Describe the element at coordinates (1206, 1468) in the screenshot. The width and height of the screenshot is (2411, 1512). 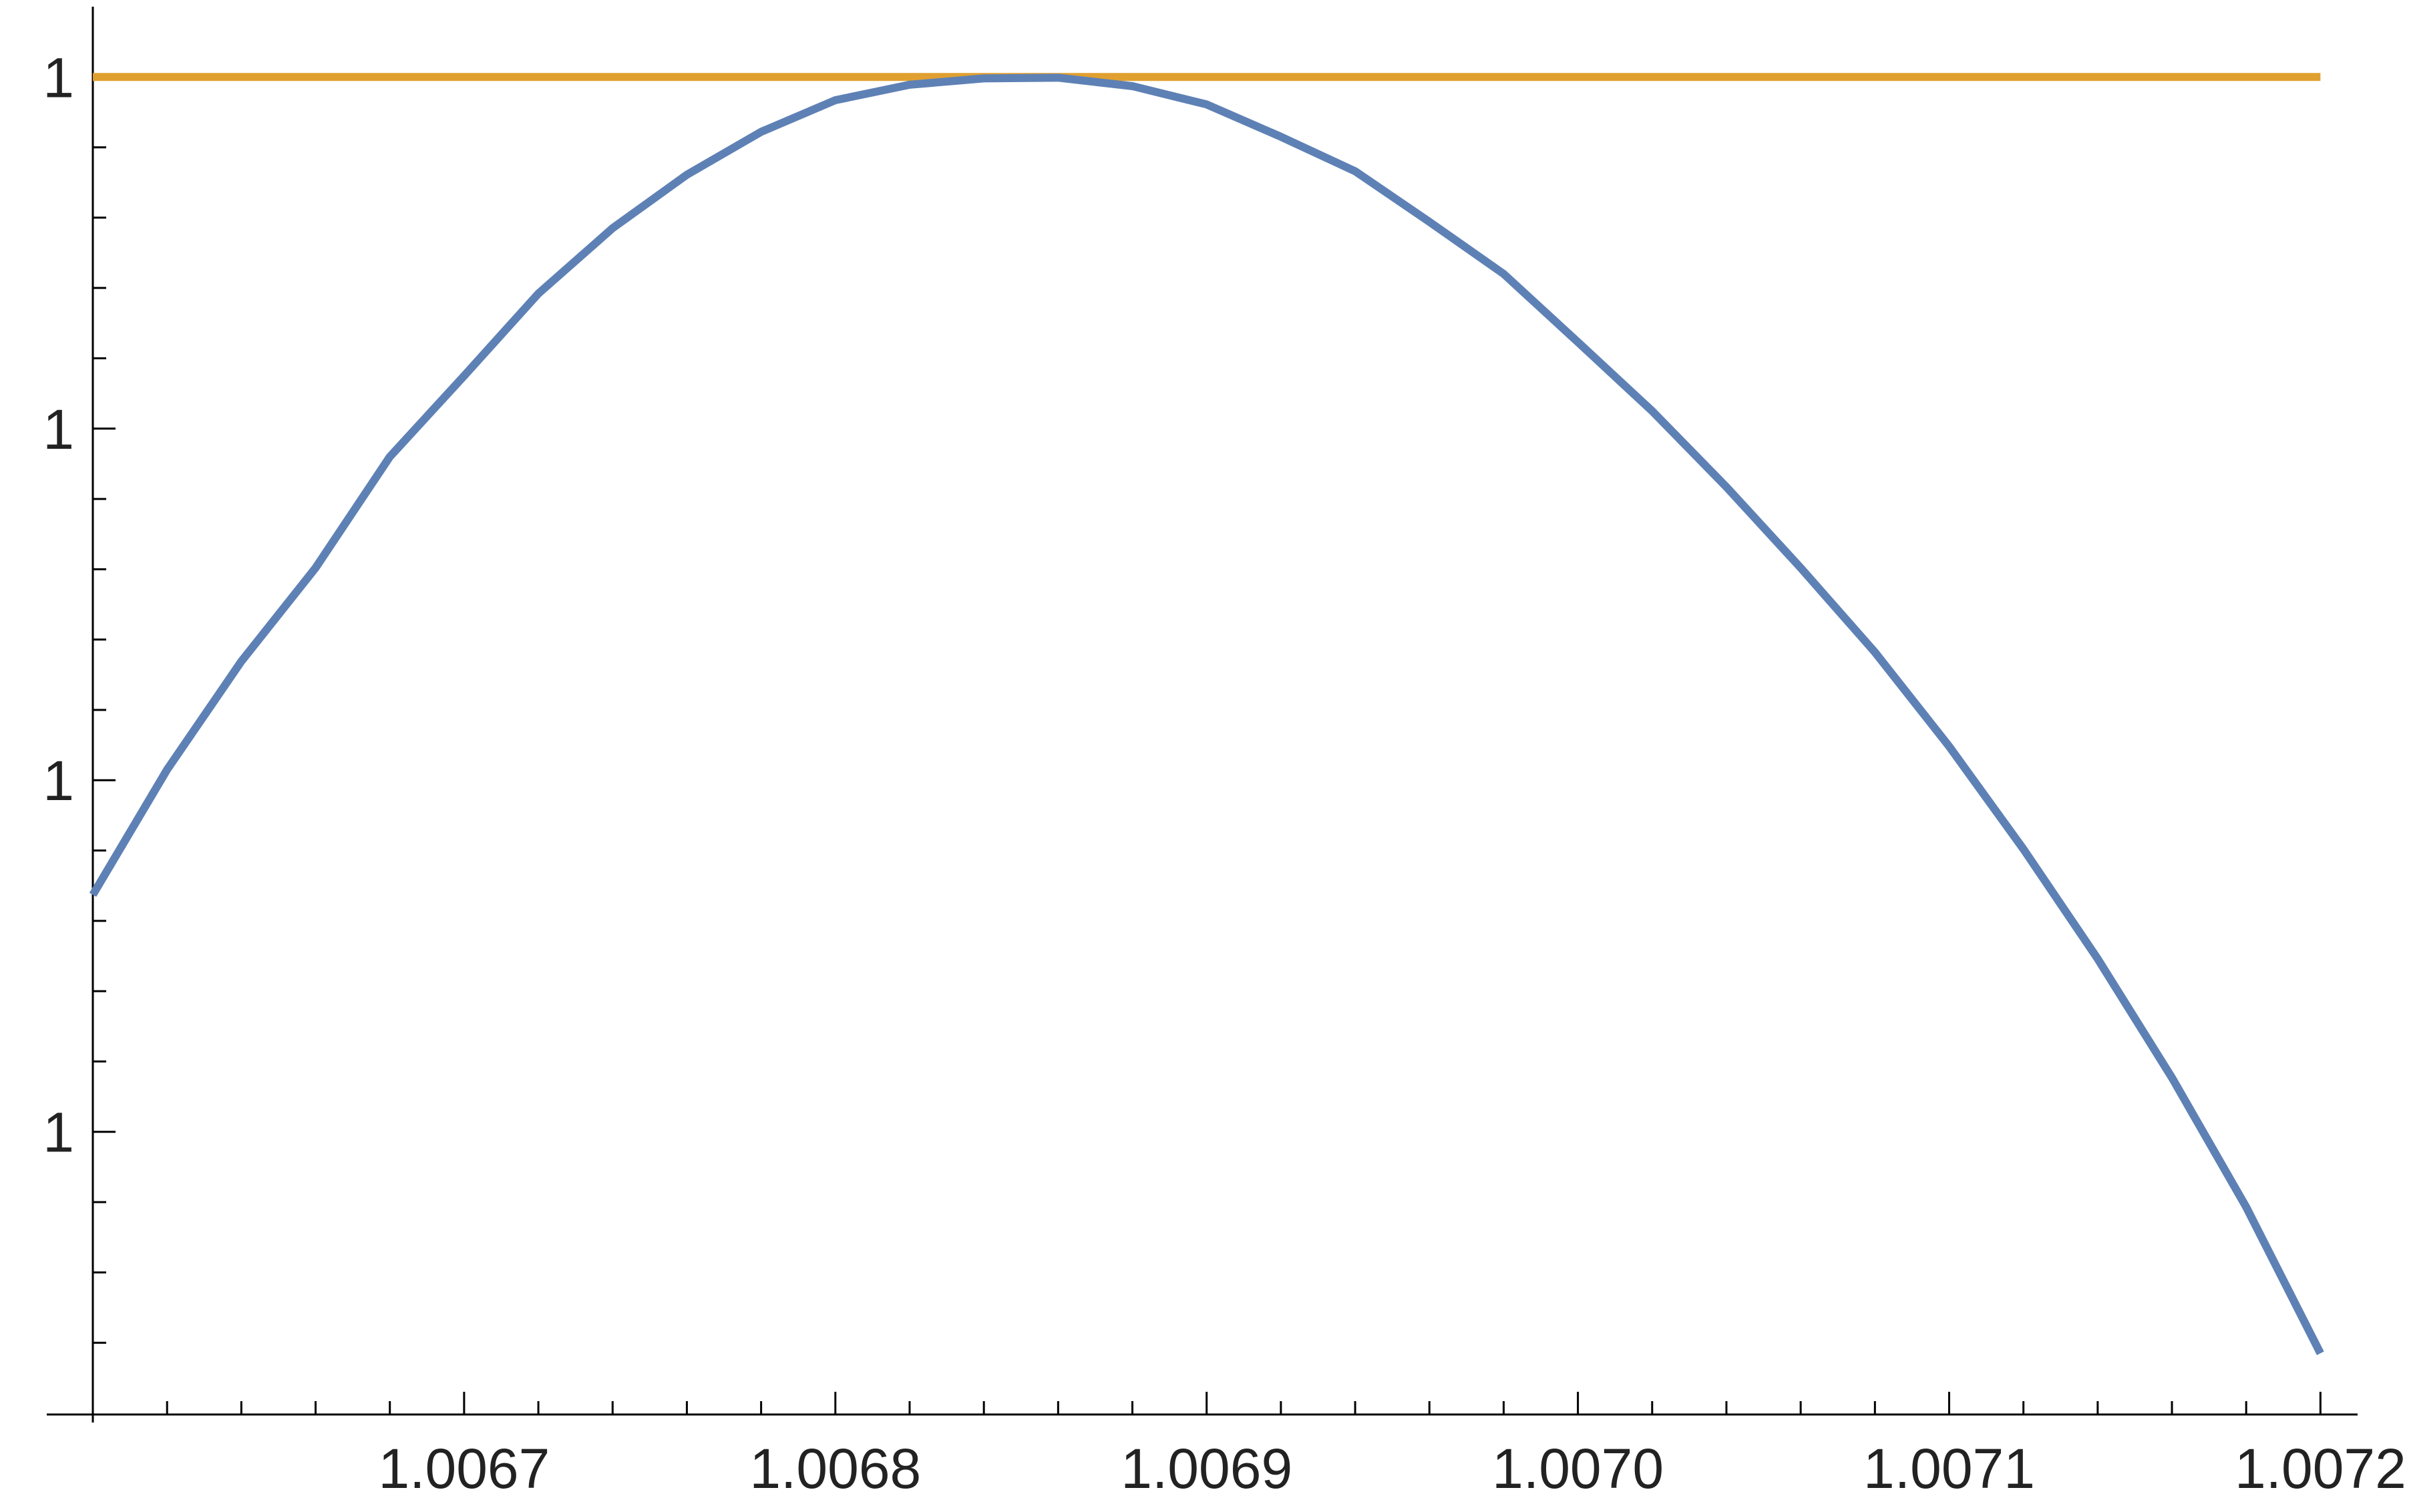
I see `x-tick-label: 1.0069` at that location.